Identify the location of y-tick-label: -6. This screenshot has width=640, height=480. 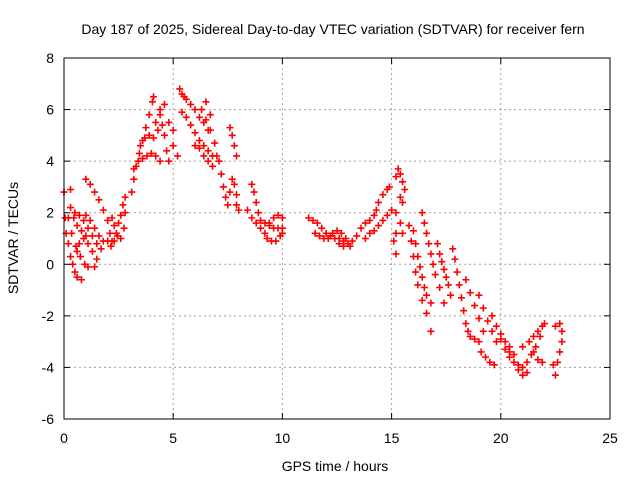
(48, 419).